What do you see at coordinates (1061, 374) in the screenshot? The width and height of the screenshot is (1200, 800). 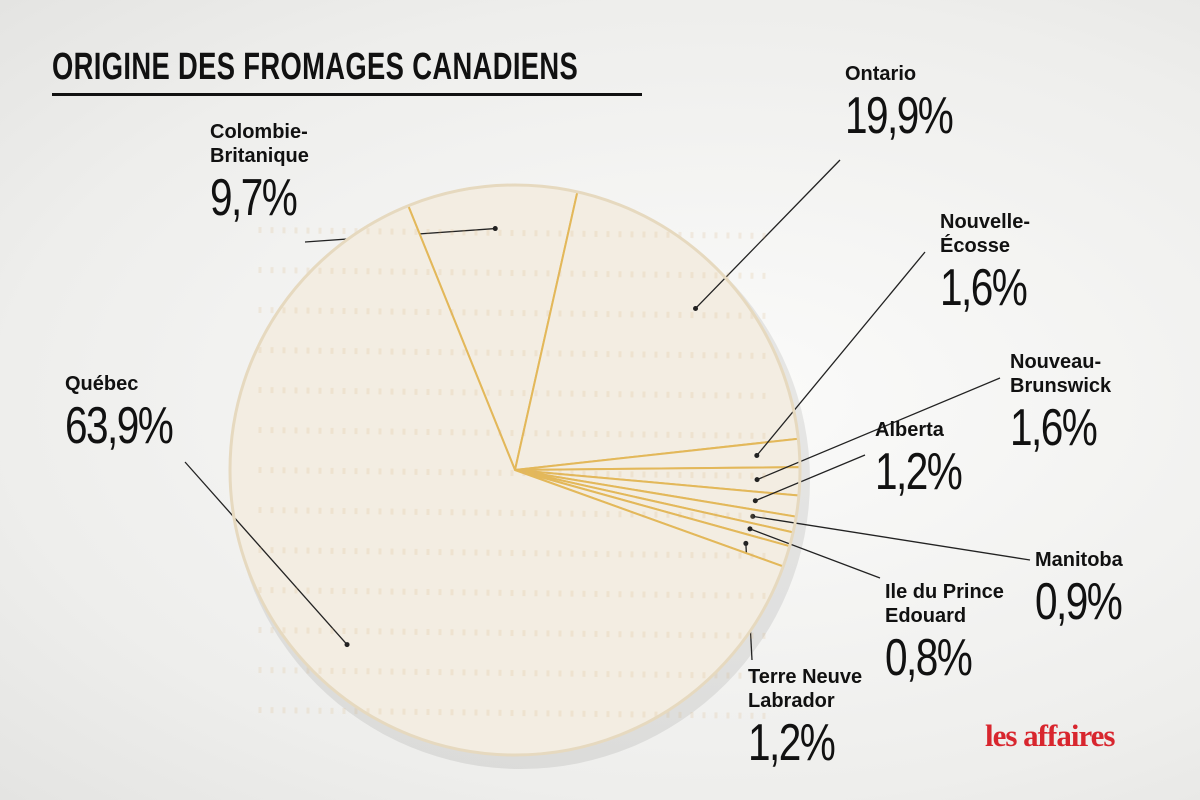 I see `category-label: Nouveau- Brunswick` at bounding box center [1061, 374].